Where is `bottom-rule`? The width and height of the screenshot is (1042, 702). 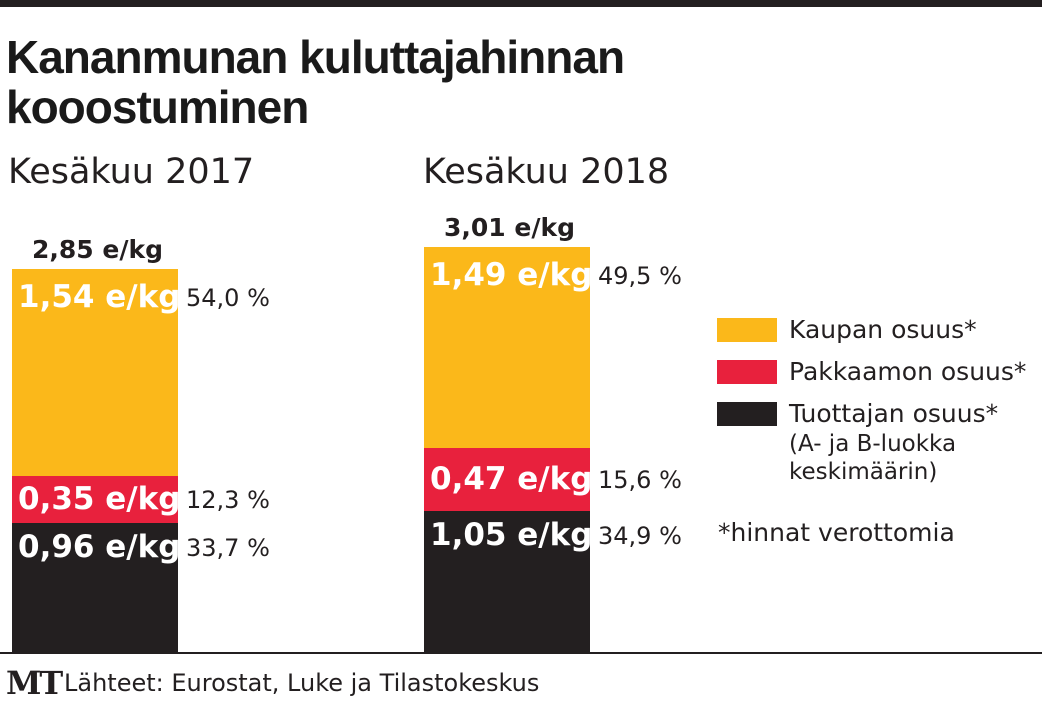 bottom-rule is located at coordinates (521, 653).